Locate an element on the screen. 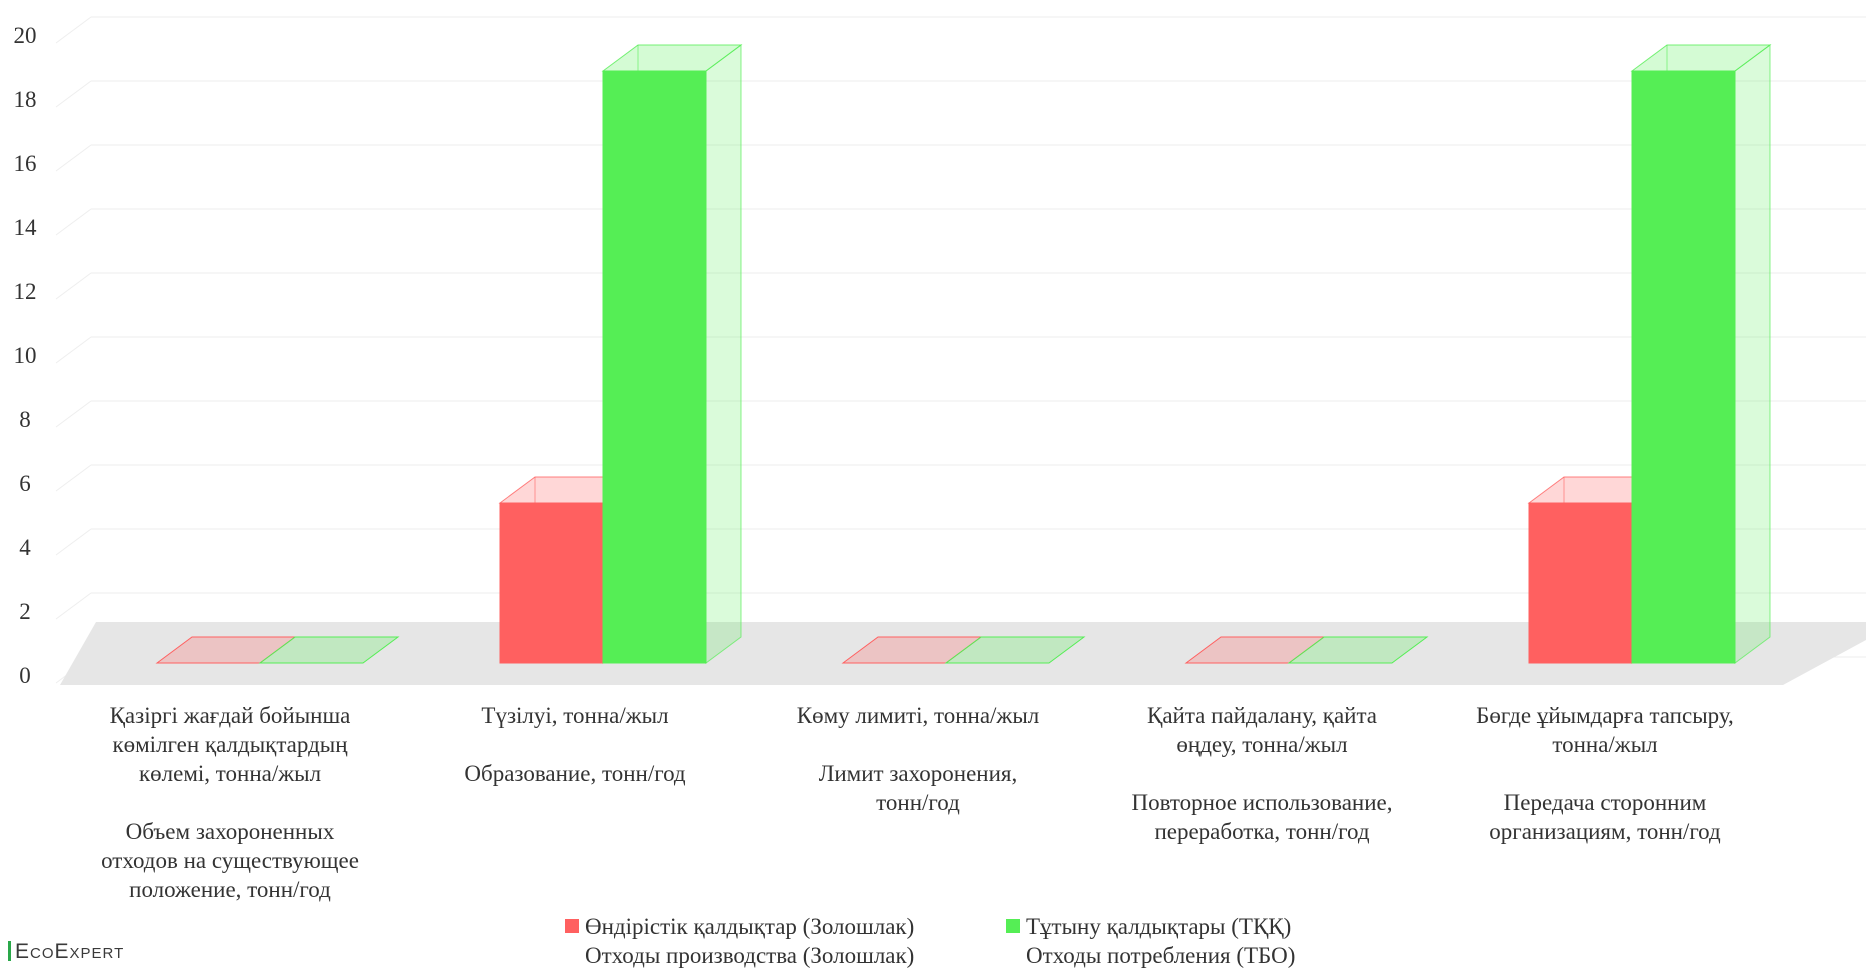  category-label-line: организациям, тонн/год is located at coordinates (1605, 831).